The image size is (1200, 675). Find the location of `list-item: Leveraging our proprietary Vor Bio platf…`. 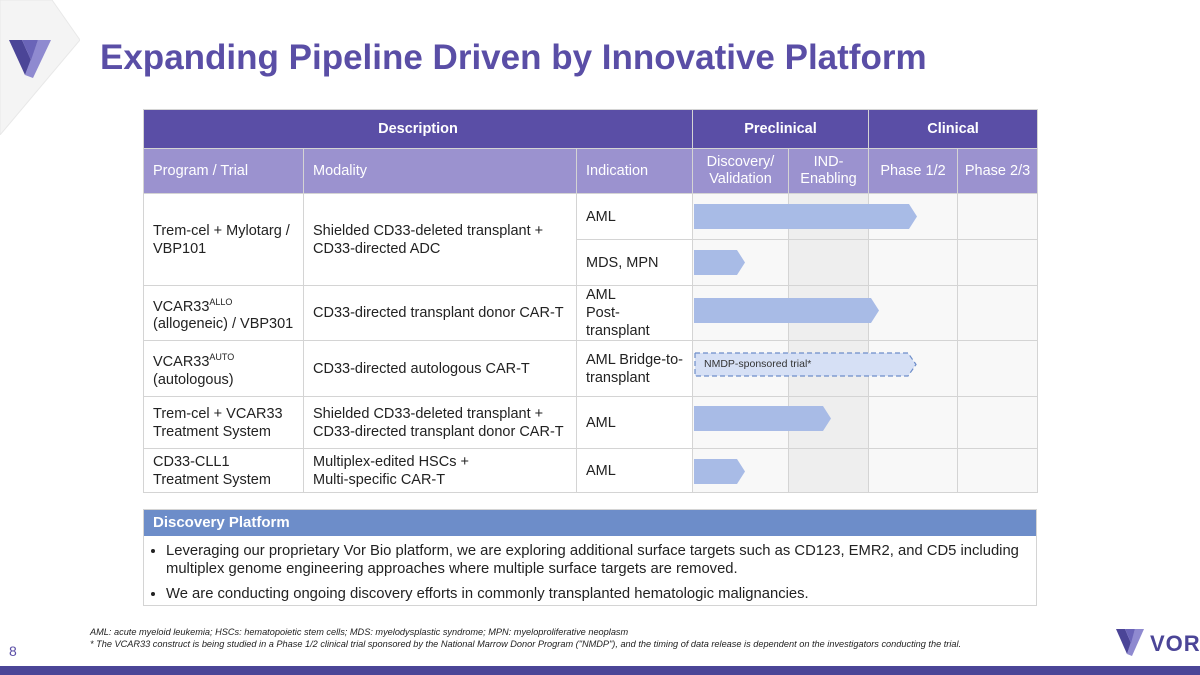

list-item: Leveraging our proprietary Vor Bio platf… is located at coordinates (601, 560).